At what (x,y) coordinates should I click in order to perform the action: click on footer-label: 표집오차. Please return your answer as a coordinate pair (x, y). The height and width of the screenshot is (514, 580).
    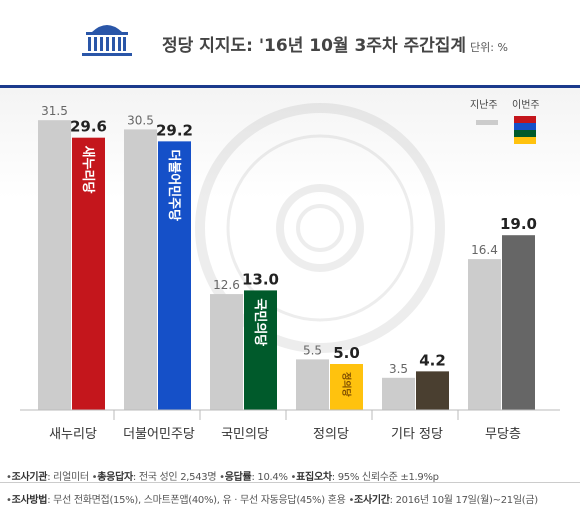
    Looking at the image, I should click on (314, 477).